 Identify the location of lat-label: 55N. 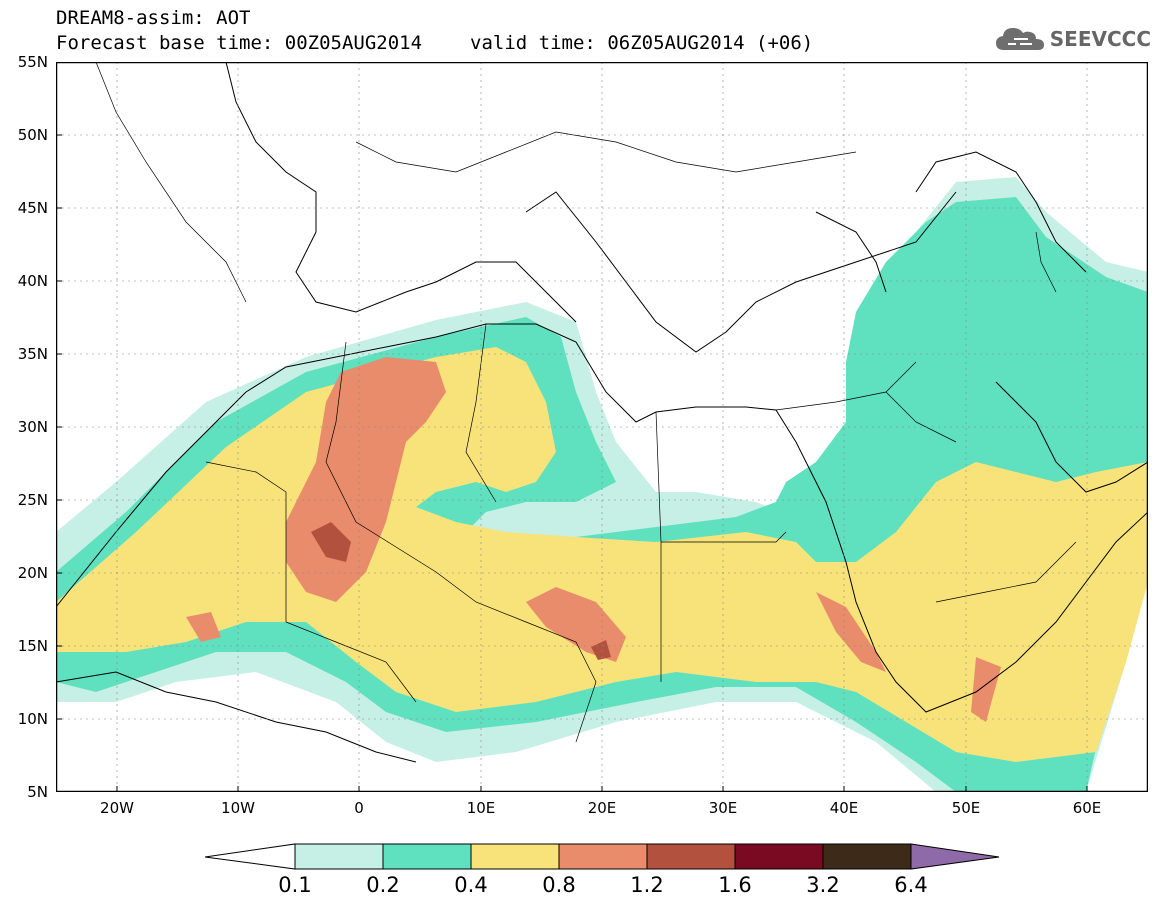
(32, 62).